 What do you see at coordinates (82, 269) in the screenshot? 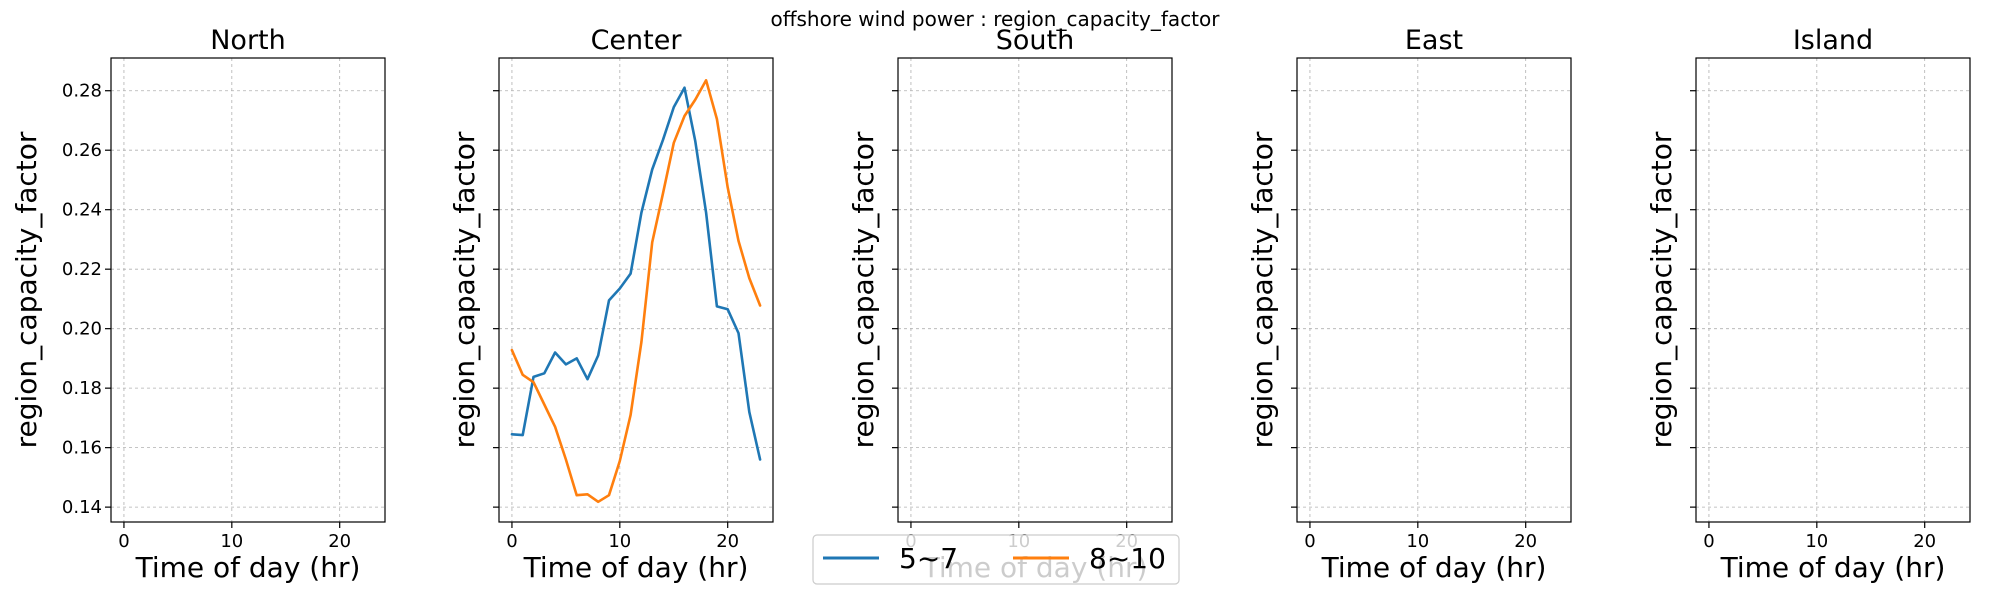
I see `y-tick-label: 0.22` at bounding box center [82, 269].